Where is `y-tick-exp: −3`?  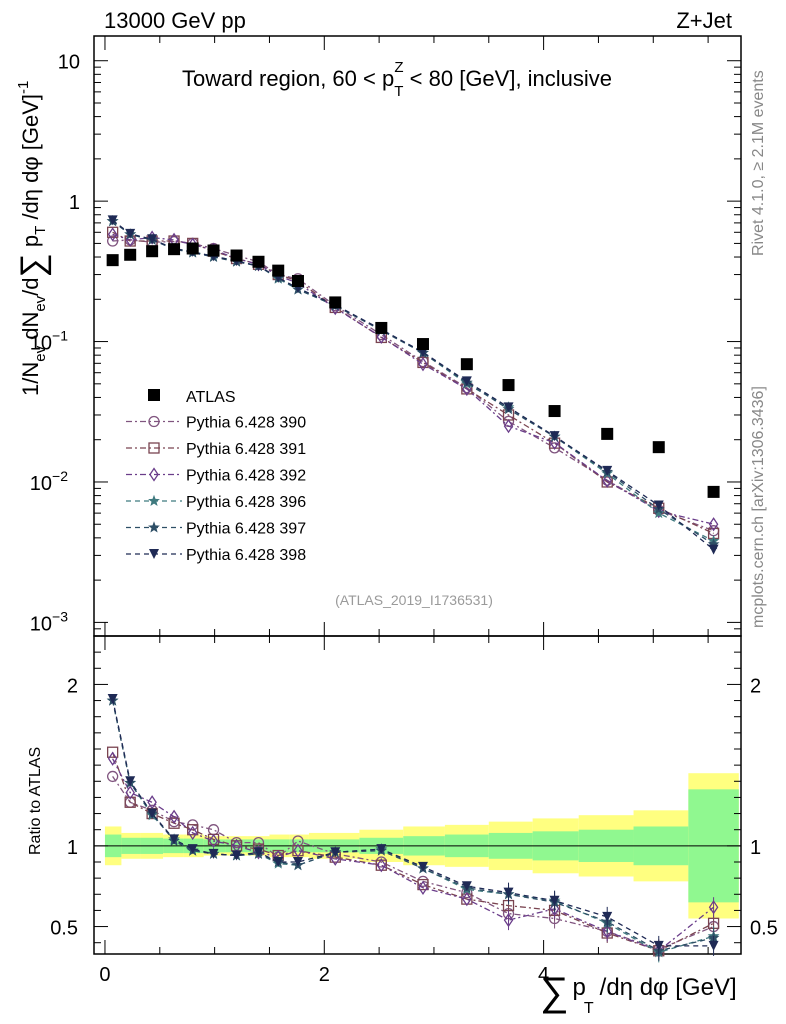
y-tick-exp: −3 is located at coordinates (60, 616).